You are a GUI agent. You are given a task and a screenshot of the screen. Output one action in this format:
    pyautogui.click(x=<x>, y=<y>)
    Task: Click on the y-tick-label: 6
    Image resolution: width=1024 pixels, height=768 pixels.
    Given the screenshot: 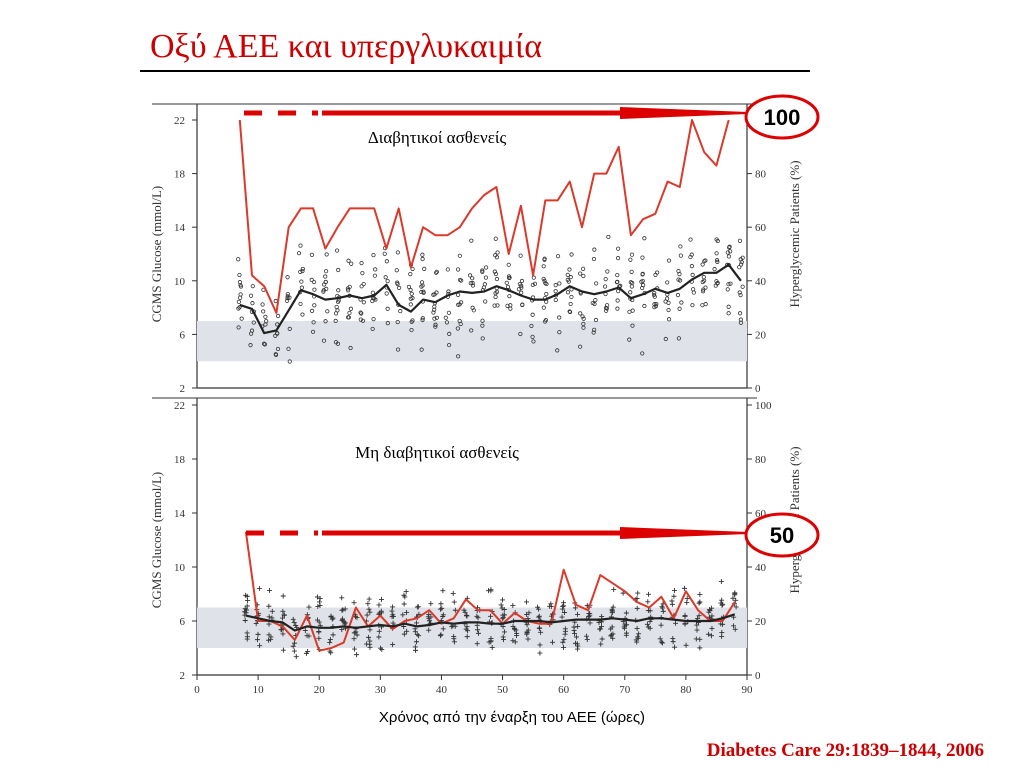 What is the action you would take?
    pyautogui.click(x=183, y=335)
    